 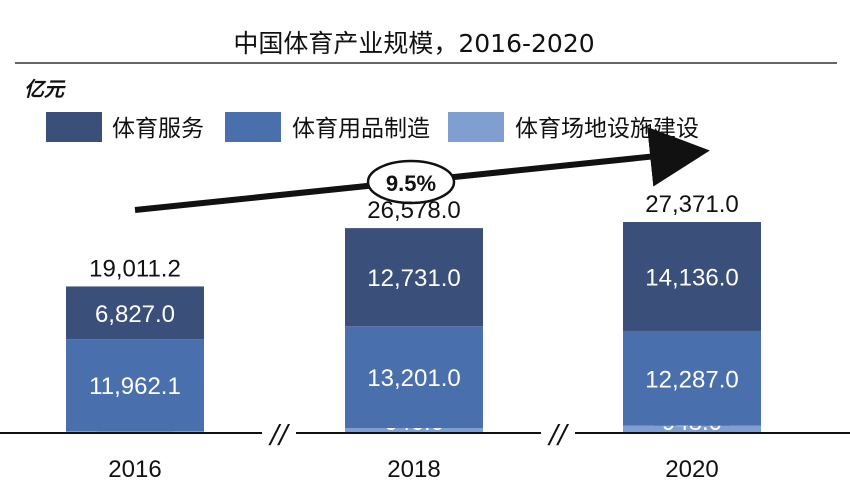 I want to click on segment-label-2018-2: 12,731.0, so click(x=413, y=278).